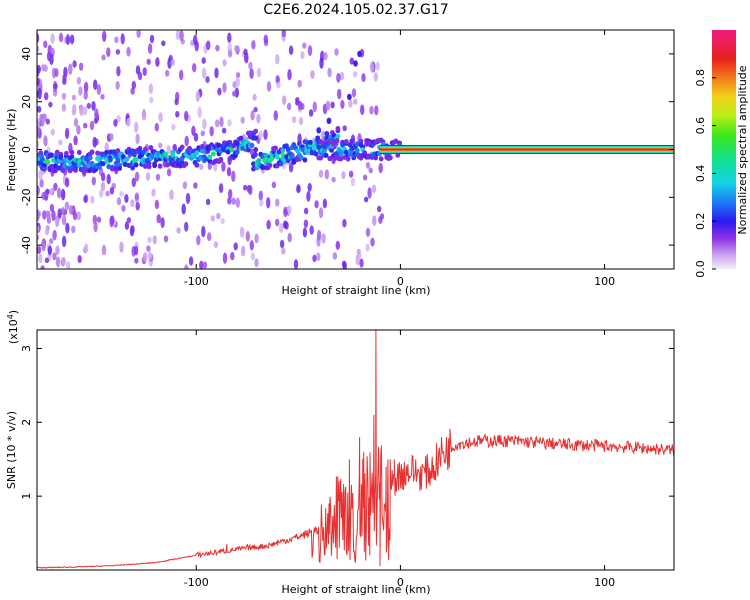 The width and height of the screenshot is (750, 600). What do you see at coordinates (705, 173) in the screenshot?
I see `colorbar-ticks: 0.0 0.2 0.4 0.6 0.8` at bounding box center [705, 173].